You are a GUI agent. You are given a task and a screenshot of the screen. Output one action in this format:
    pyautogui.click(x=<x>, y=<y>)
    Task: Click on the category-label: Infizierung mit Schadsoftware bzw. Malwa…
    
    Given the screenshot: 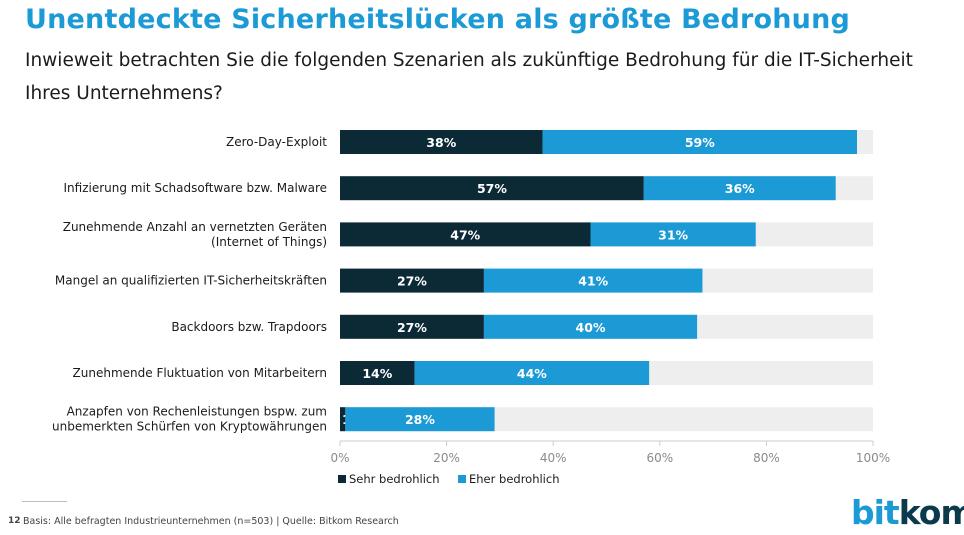 What is the action you would take?
    pyautogui.click(x=196, y=188)
    